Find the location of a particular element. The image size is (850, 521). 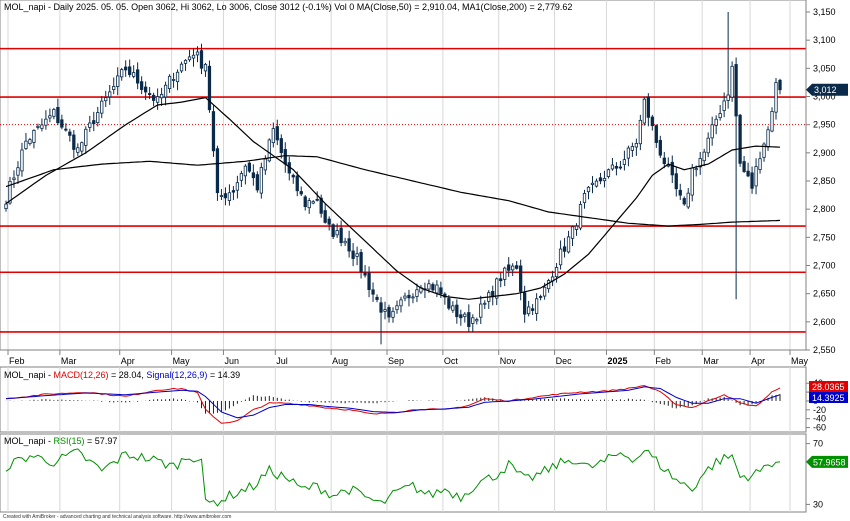

macd-title-signal-value: = 14.39 is located at coordinates (223, 375).